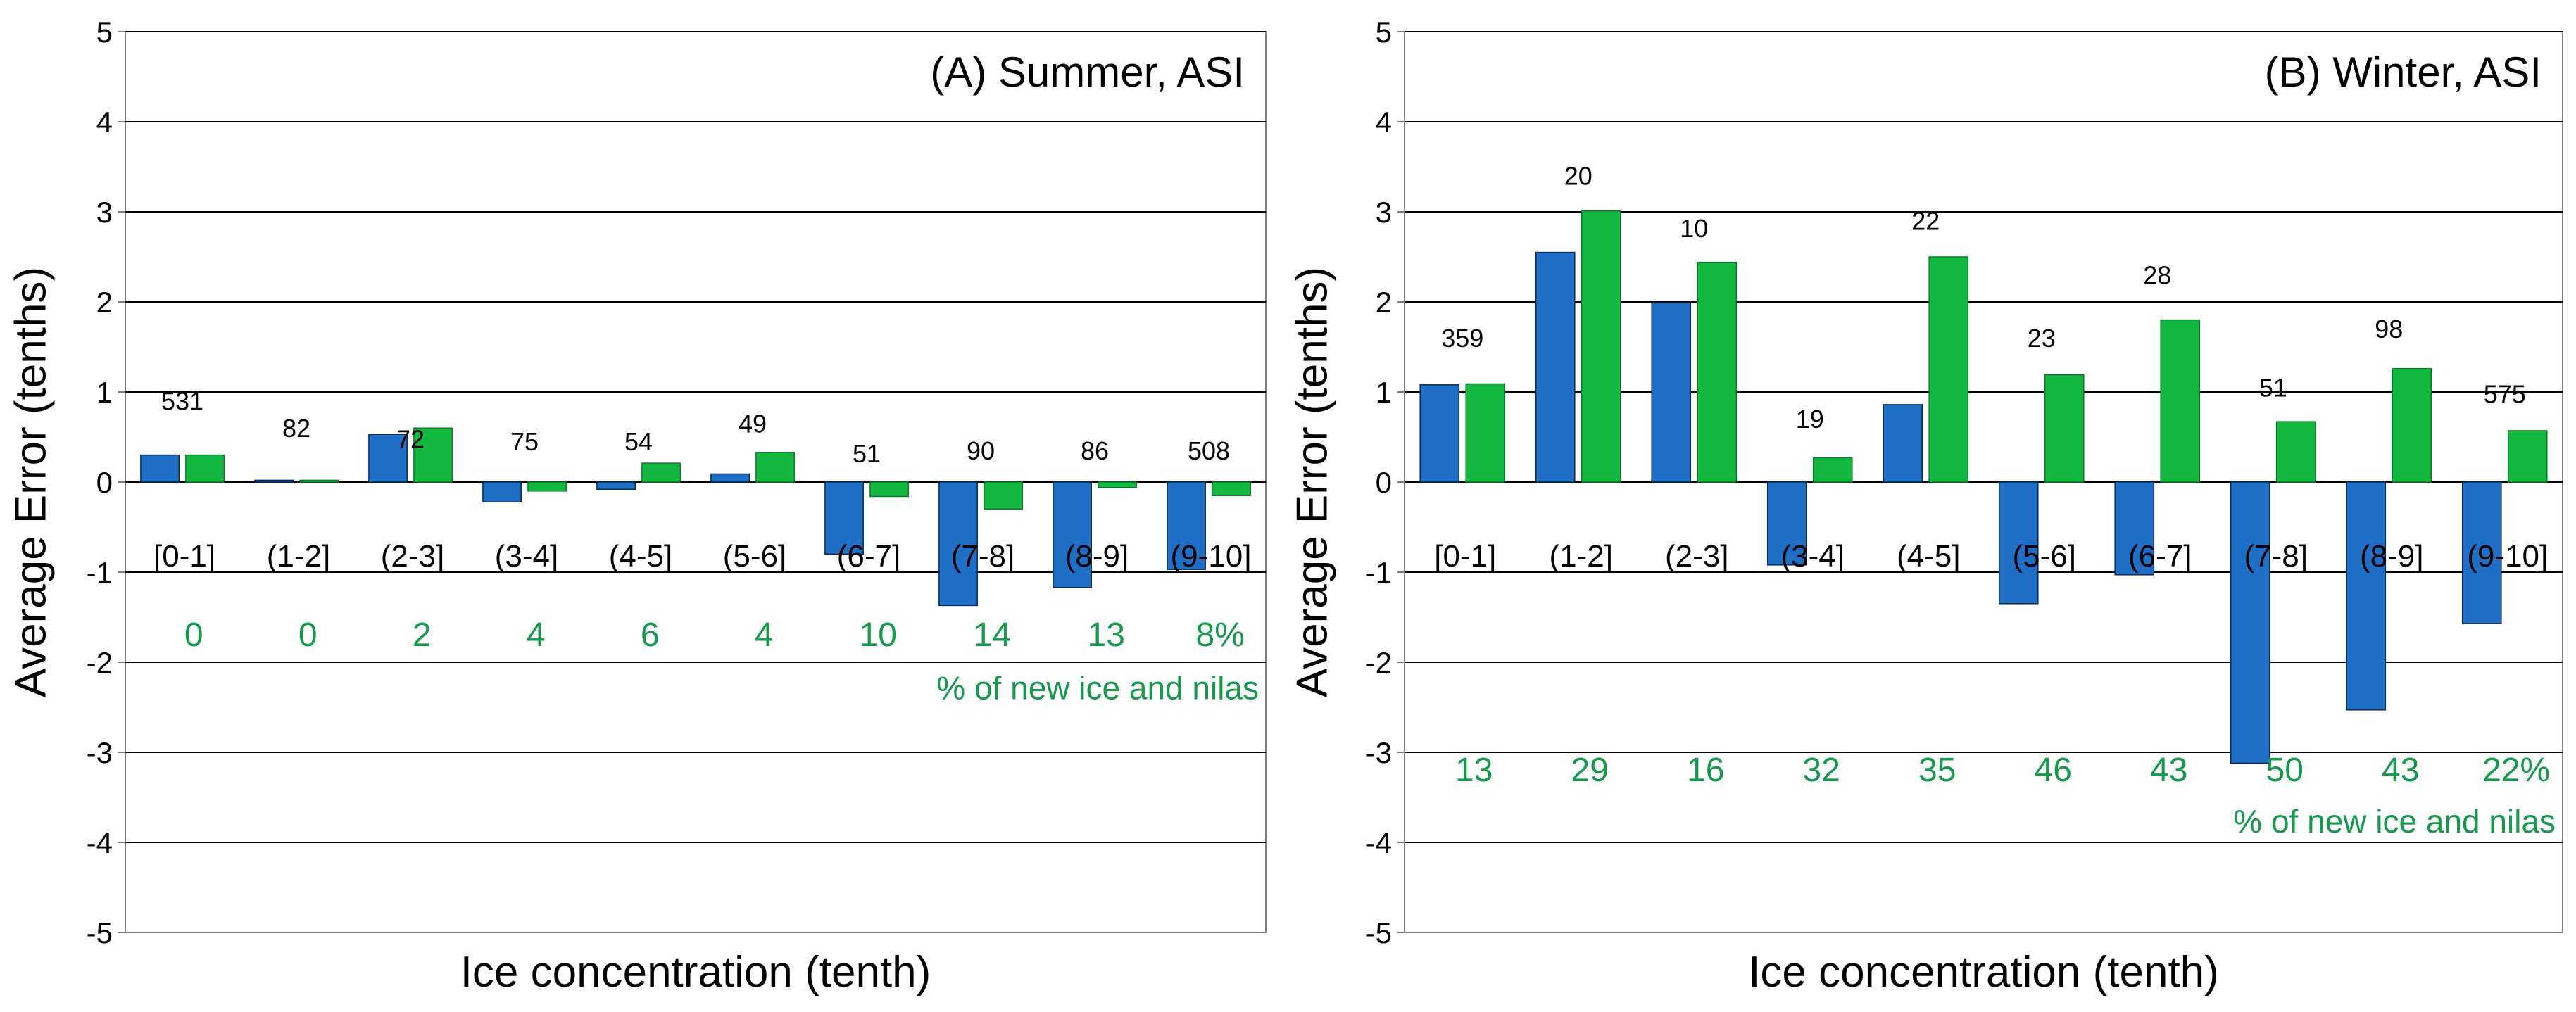 This screenshot has height=1012, width=2576. I want to click on chart-title: (A) Summer, ASI, so click(1088, 72).